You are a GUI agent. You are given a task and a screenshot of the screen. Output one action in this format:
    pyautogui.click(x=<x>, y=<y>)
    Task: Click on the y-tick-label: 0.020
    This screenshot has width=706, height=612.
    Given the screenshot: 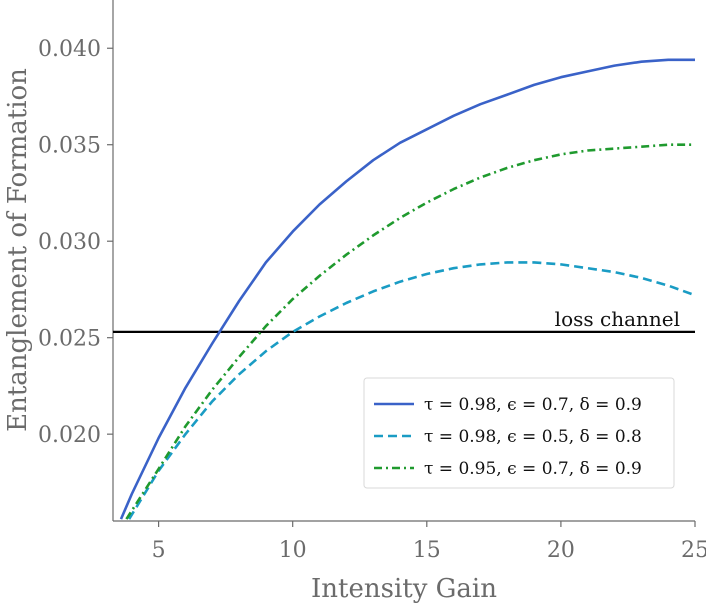 What is the action you would take?
    pyautogui.click(x=69, y=435)
    